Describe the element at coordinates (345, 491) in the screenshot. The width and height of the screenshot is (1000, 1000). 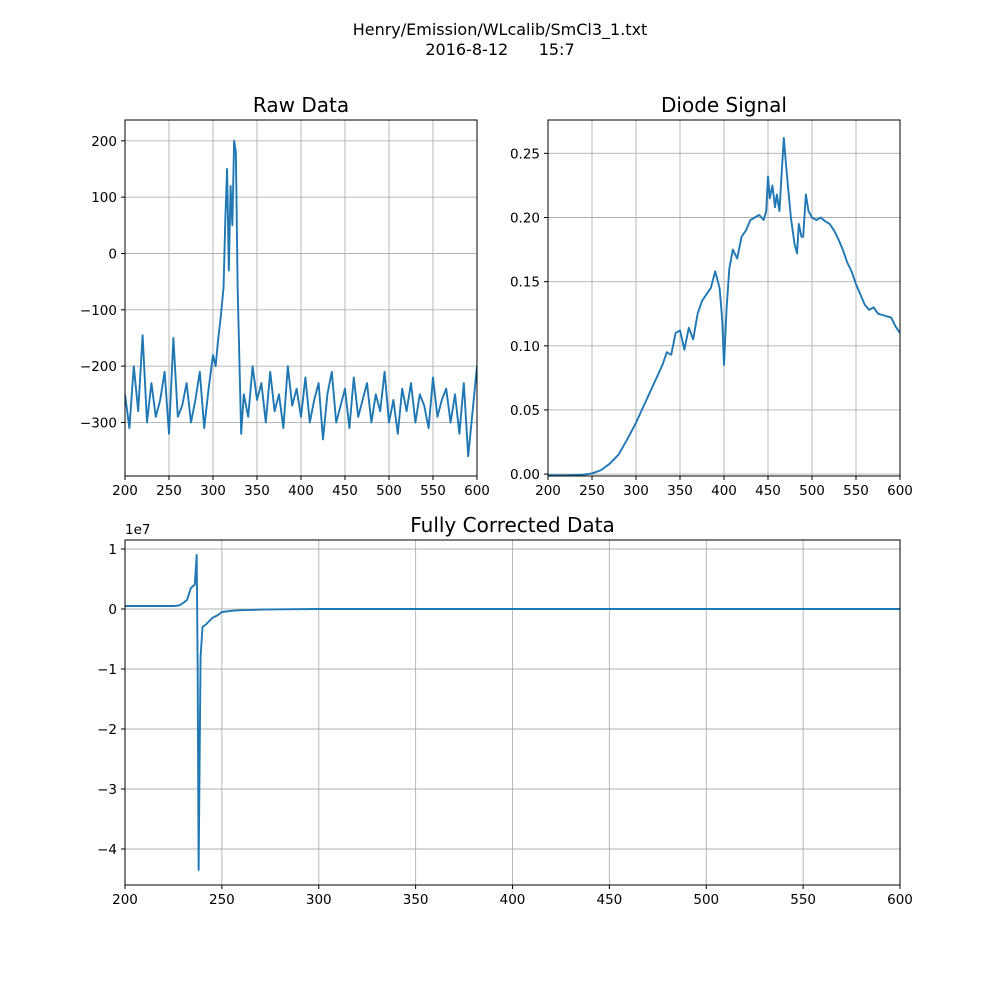
I see `raw-data-xtick-label: 450` at that location.